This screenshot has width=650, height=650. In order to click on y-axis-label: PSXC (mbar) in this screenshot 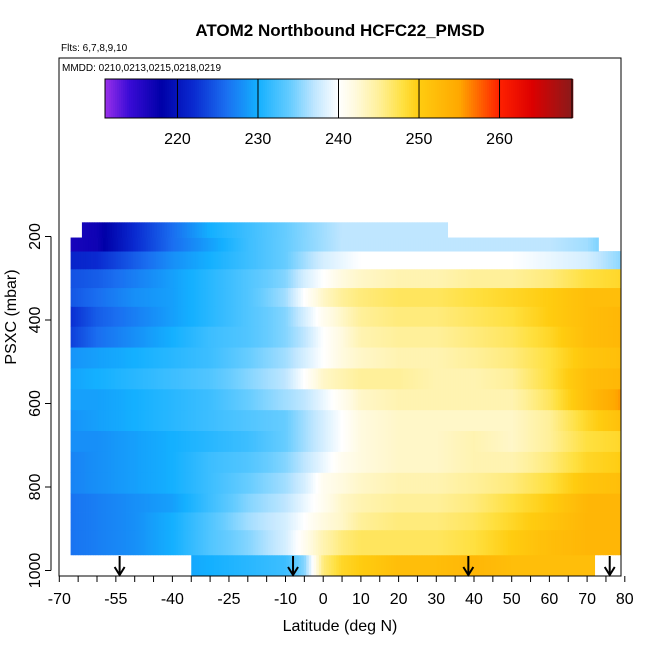, I will do `click(11, 316)`.